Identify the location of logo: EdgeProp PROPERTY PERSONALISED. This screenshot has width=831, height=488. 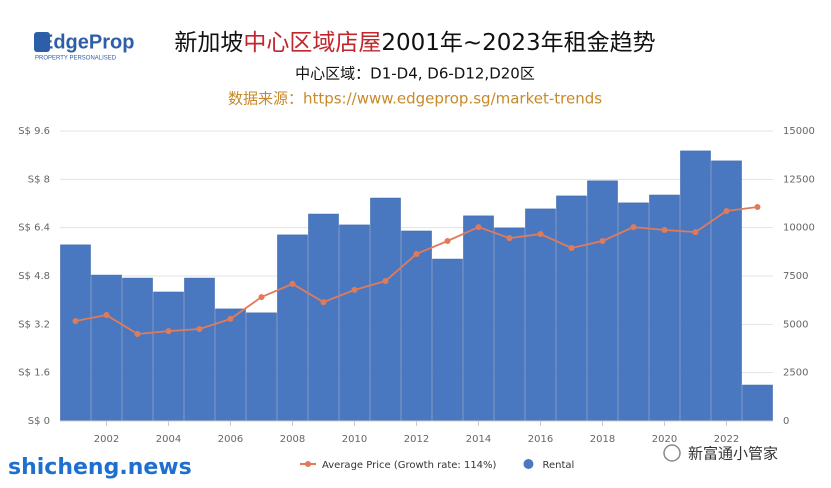
(84, 46).